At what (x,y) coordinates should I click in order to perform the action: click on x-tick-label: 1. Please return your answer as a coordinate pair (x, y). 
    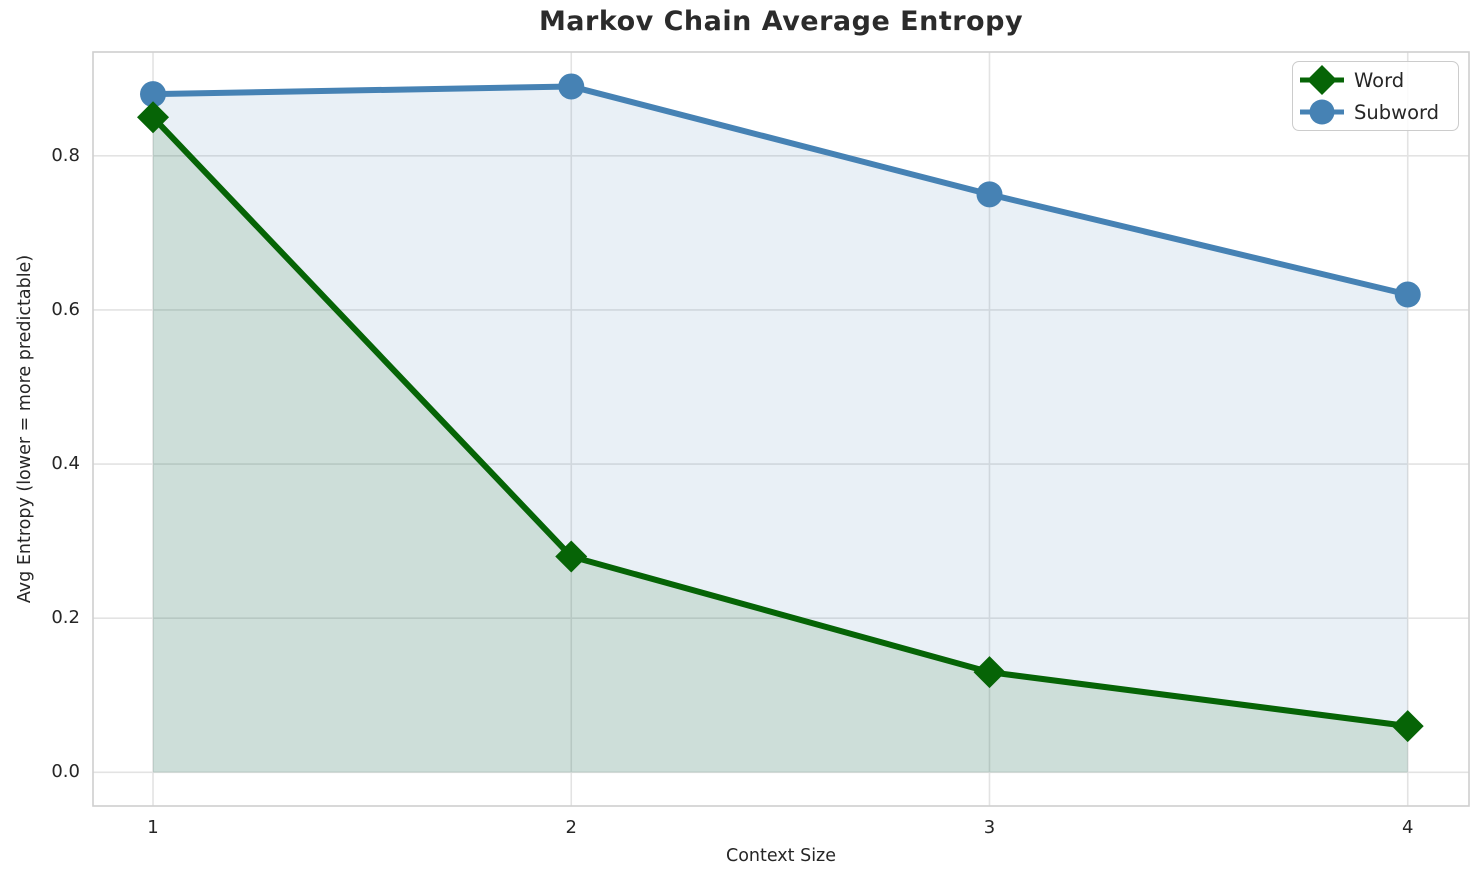
    Looking at the image, I should click on (153, 827).